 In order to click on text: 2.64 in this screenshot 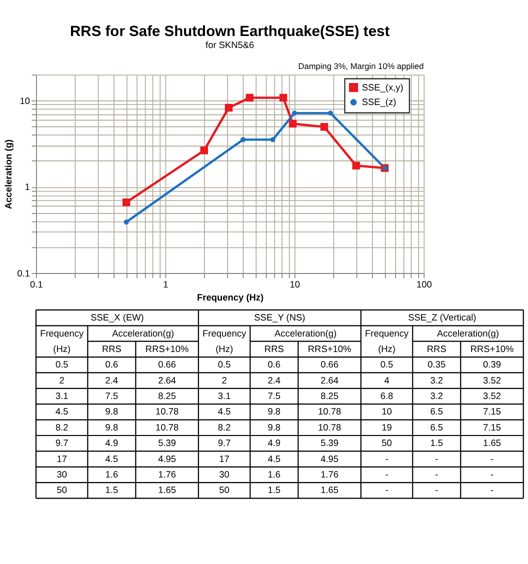, I will do `click(329, 380)`.